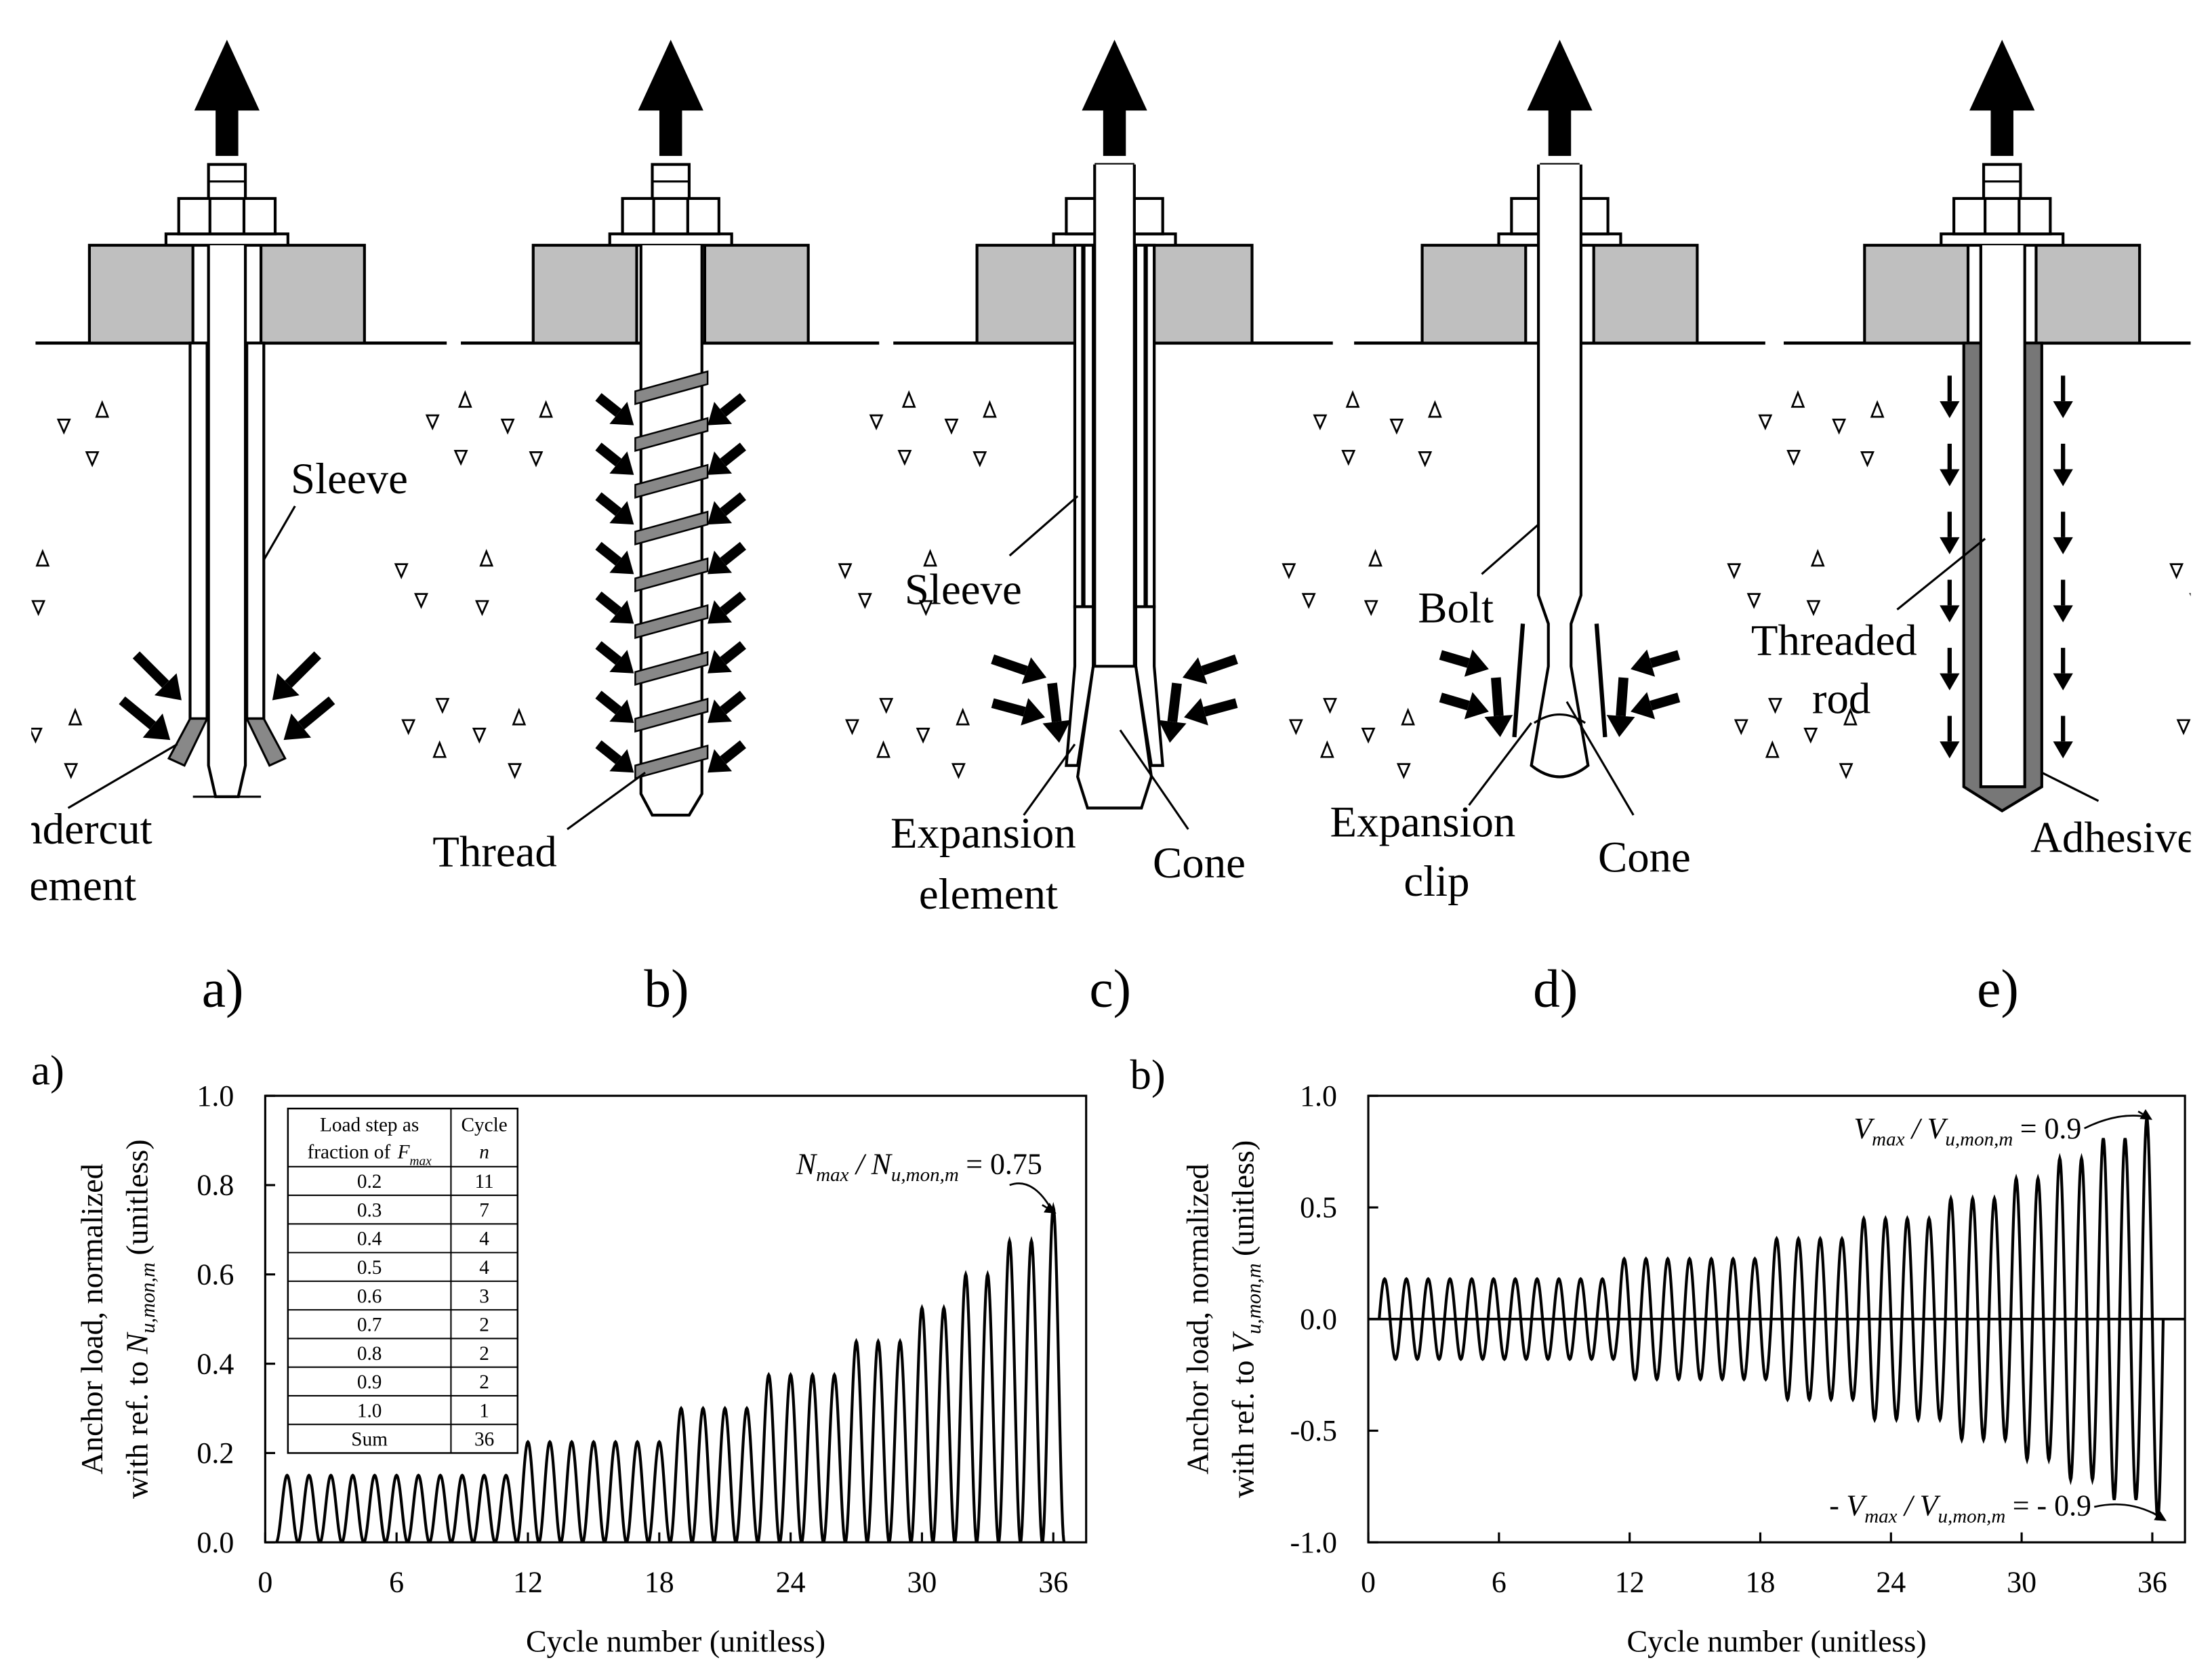 The image size is (2212, 1677). Describe the element at coordinates (484, 1411) in the screenshot. I see `table-cell: 1` at that location.